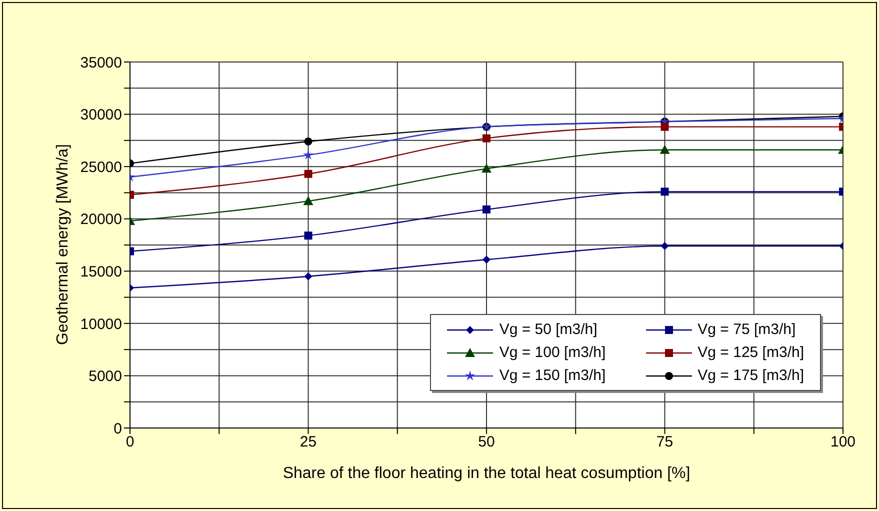 The width and height of the screenshot is (879, 511). What do you see at coordinates (101, 63) in the screenshot?
I see `y-tick-label: 35000` at bounding box center [101, 63].